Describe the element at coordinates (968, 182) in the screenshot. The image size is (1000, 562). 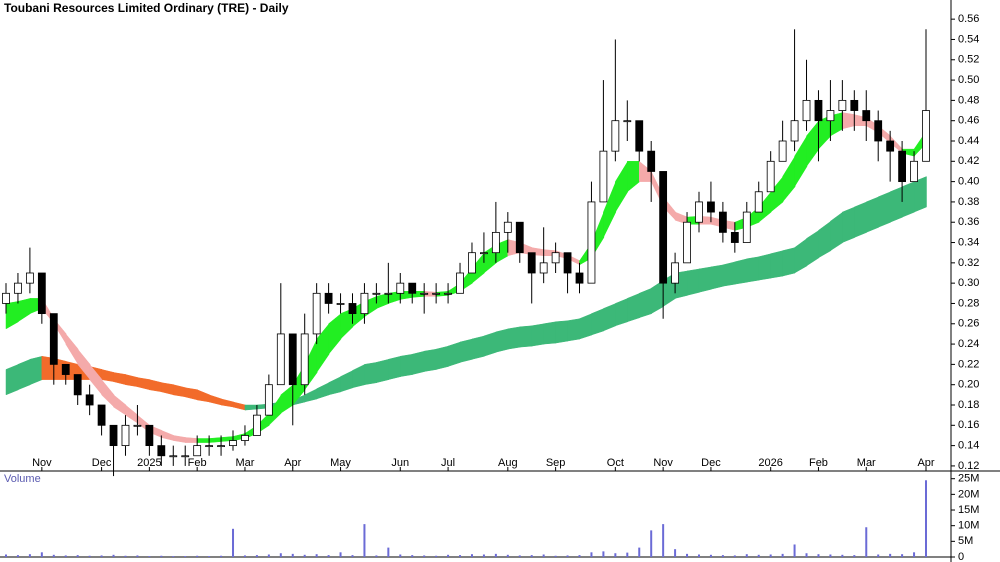
I see `y-tick-label: 0.40` at that location.